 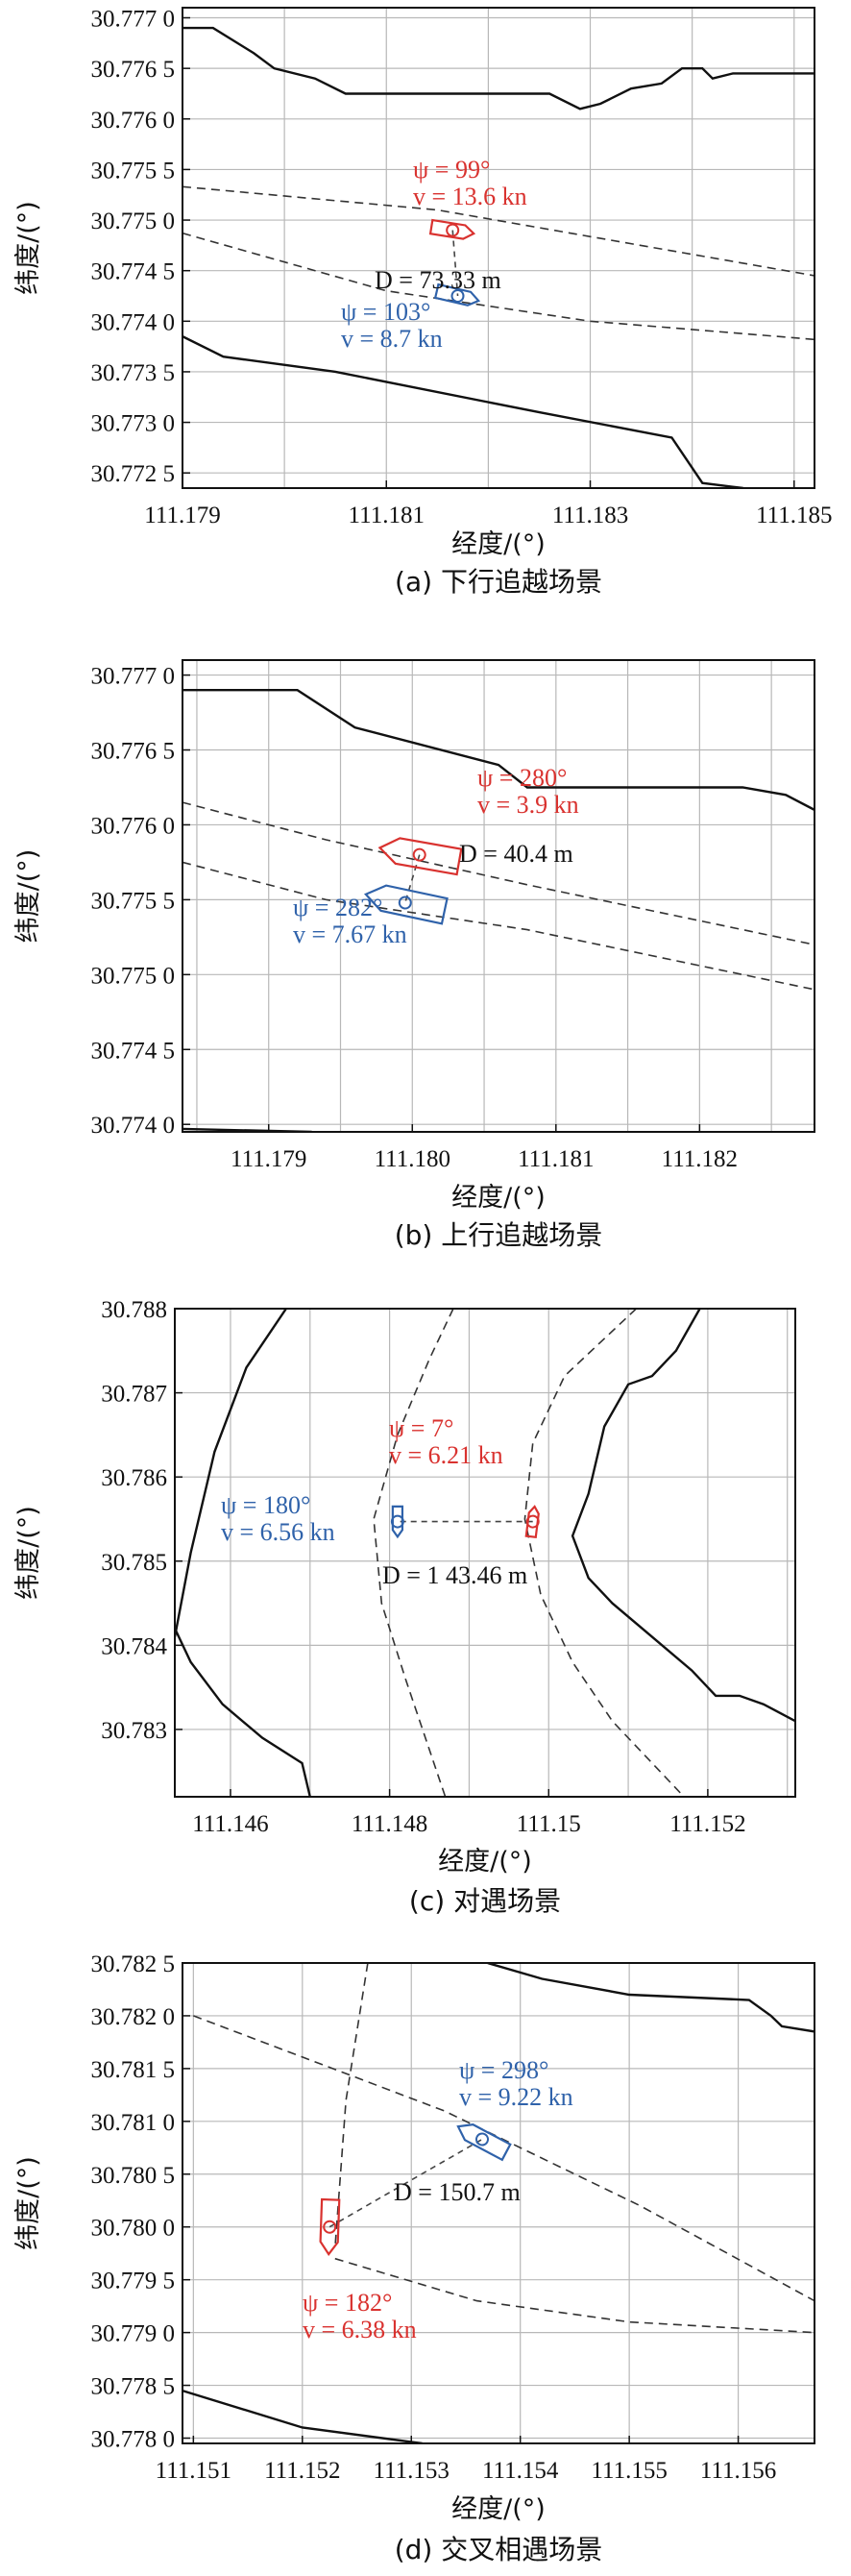 What do you see at coordinates (133, 677) in the screenshot?
I see `y-tick-label: 30.777 0` at bounding box center [133, 677].